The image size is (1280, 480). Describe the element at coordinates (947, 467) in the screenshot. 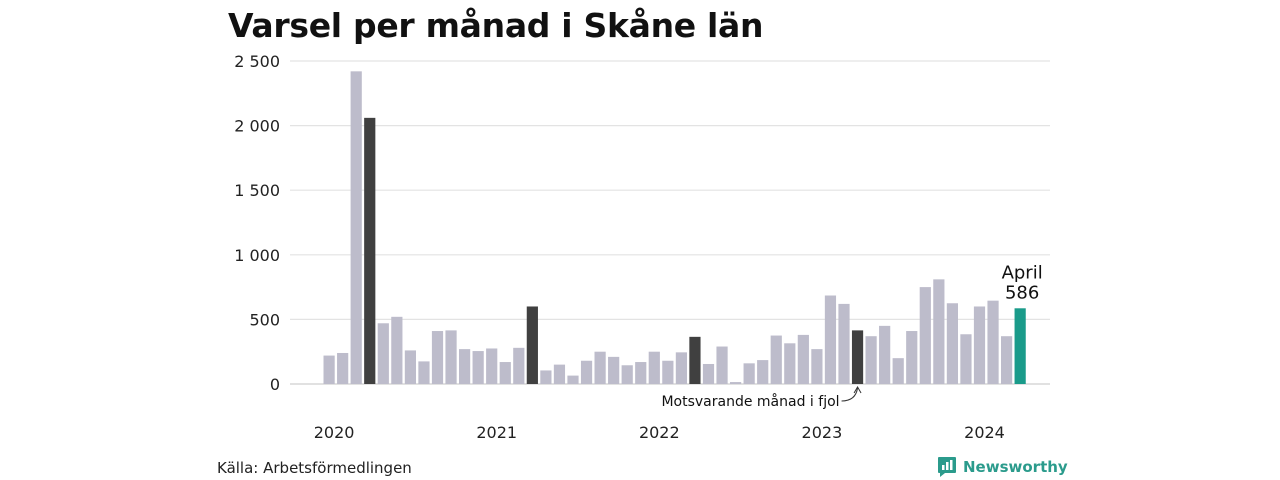

I see `newsworthy-logo-icon` at that location.